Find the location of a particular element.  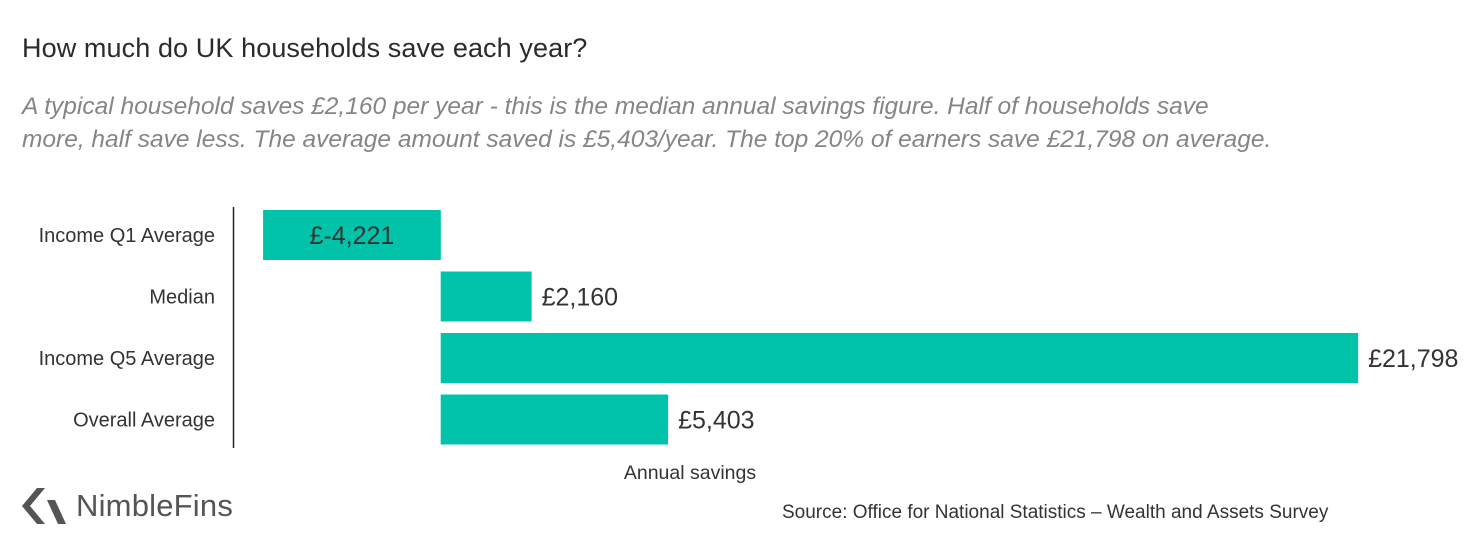

category-label-2: Income Q5 Average is located at coordinates (127, 359).